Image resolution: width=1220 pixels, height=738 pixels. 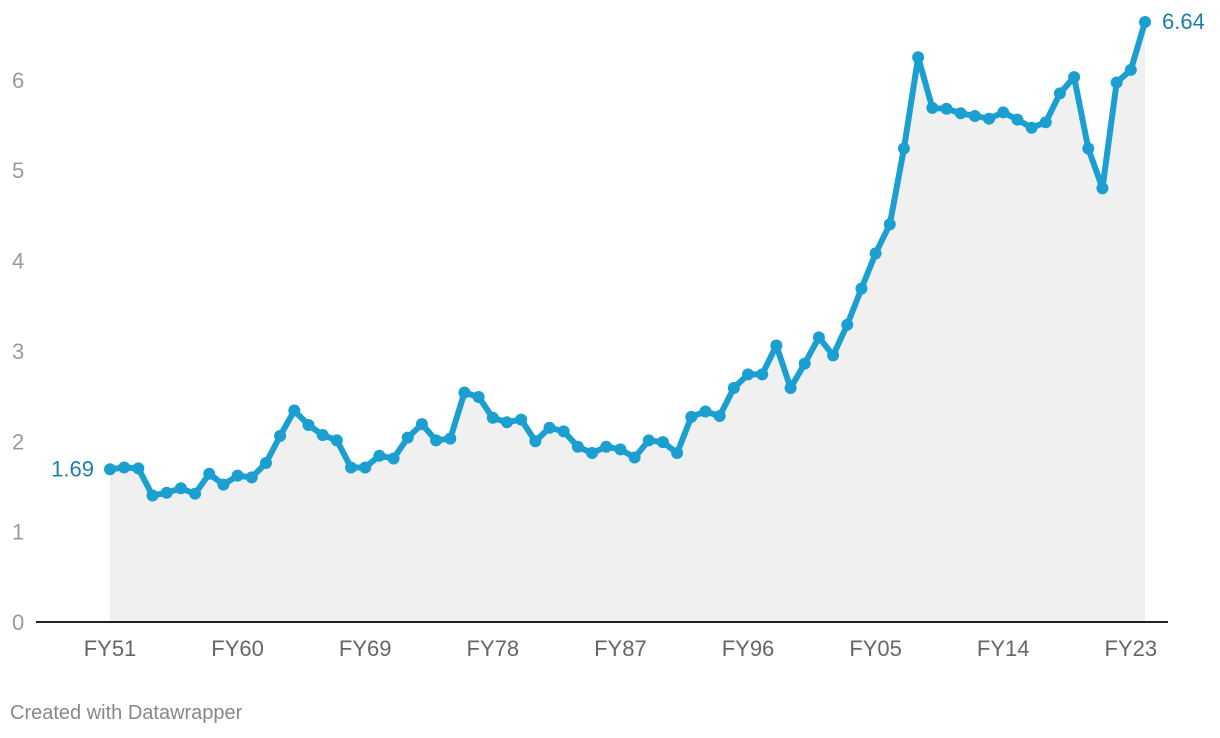 I want to click on y-tick-label: 2, so click(x=18, y=441).